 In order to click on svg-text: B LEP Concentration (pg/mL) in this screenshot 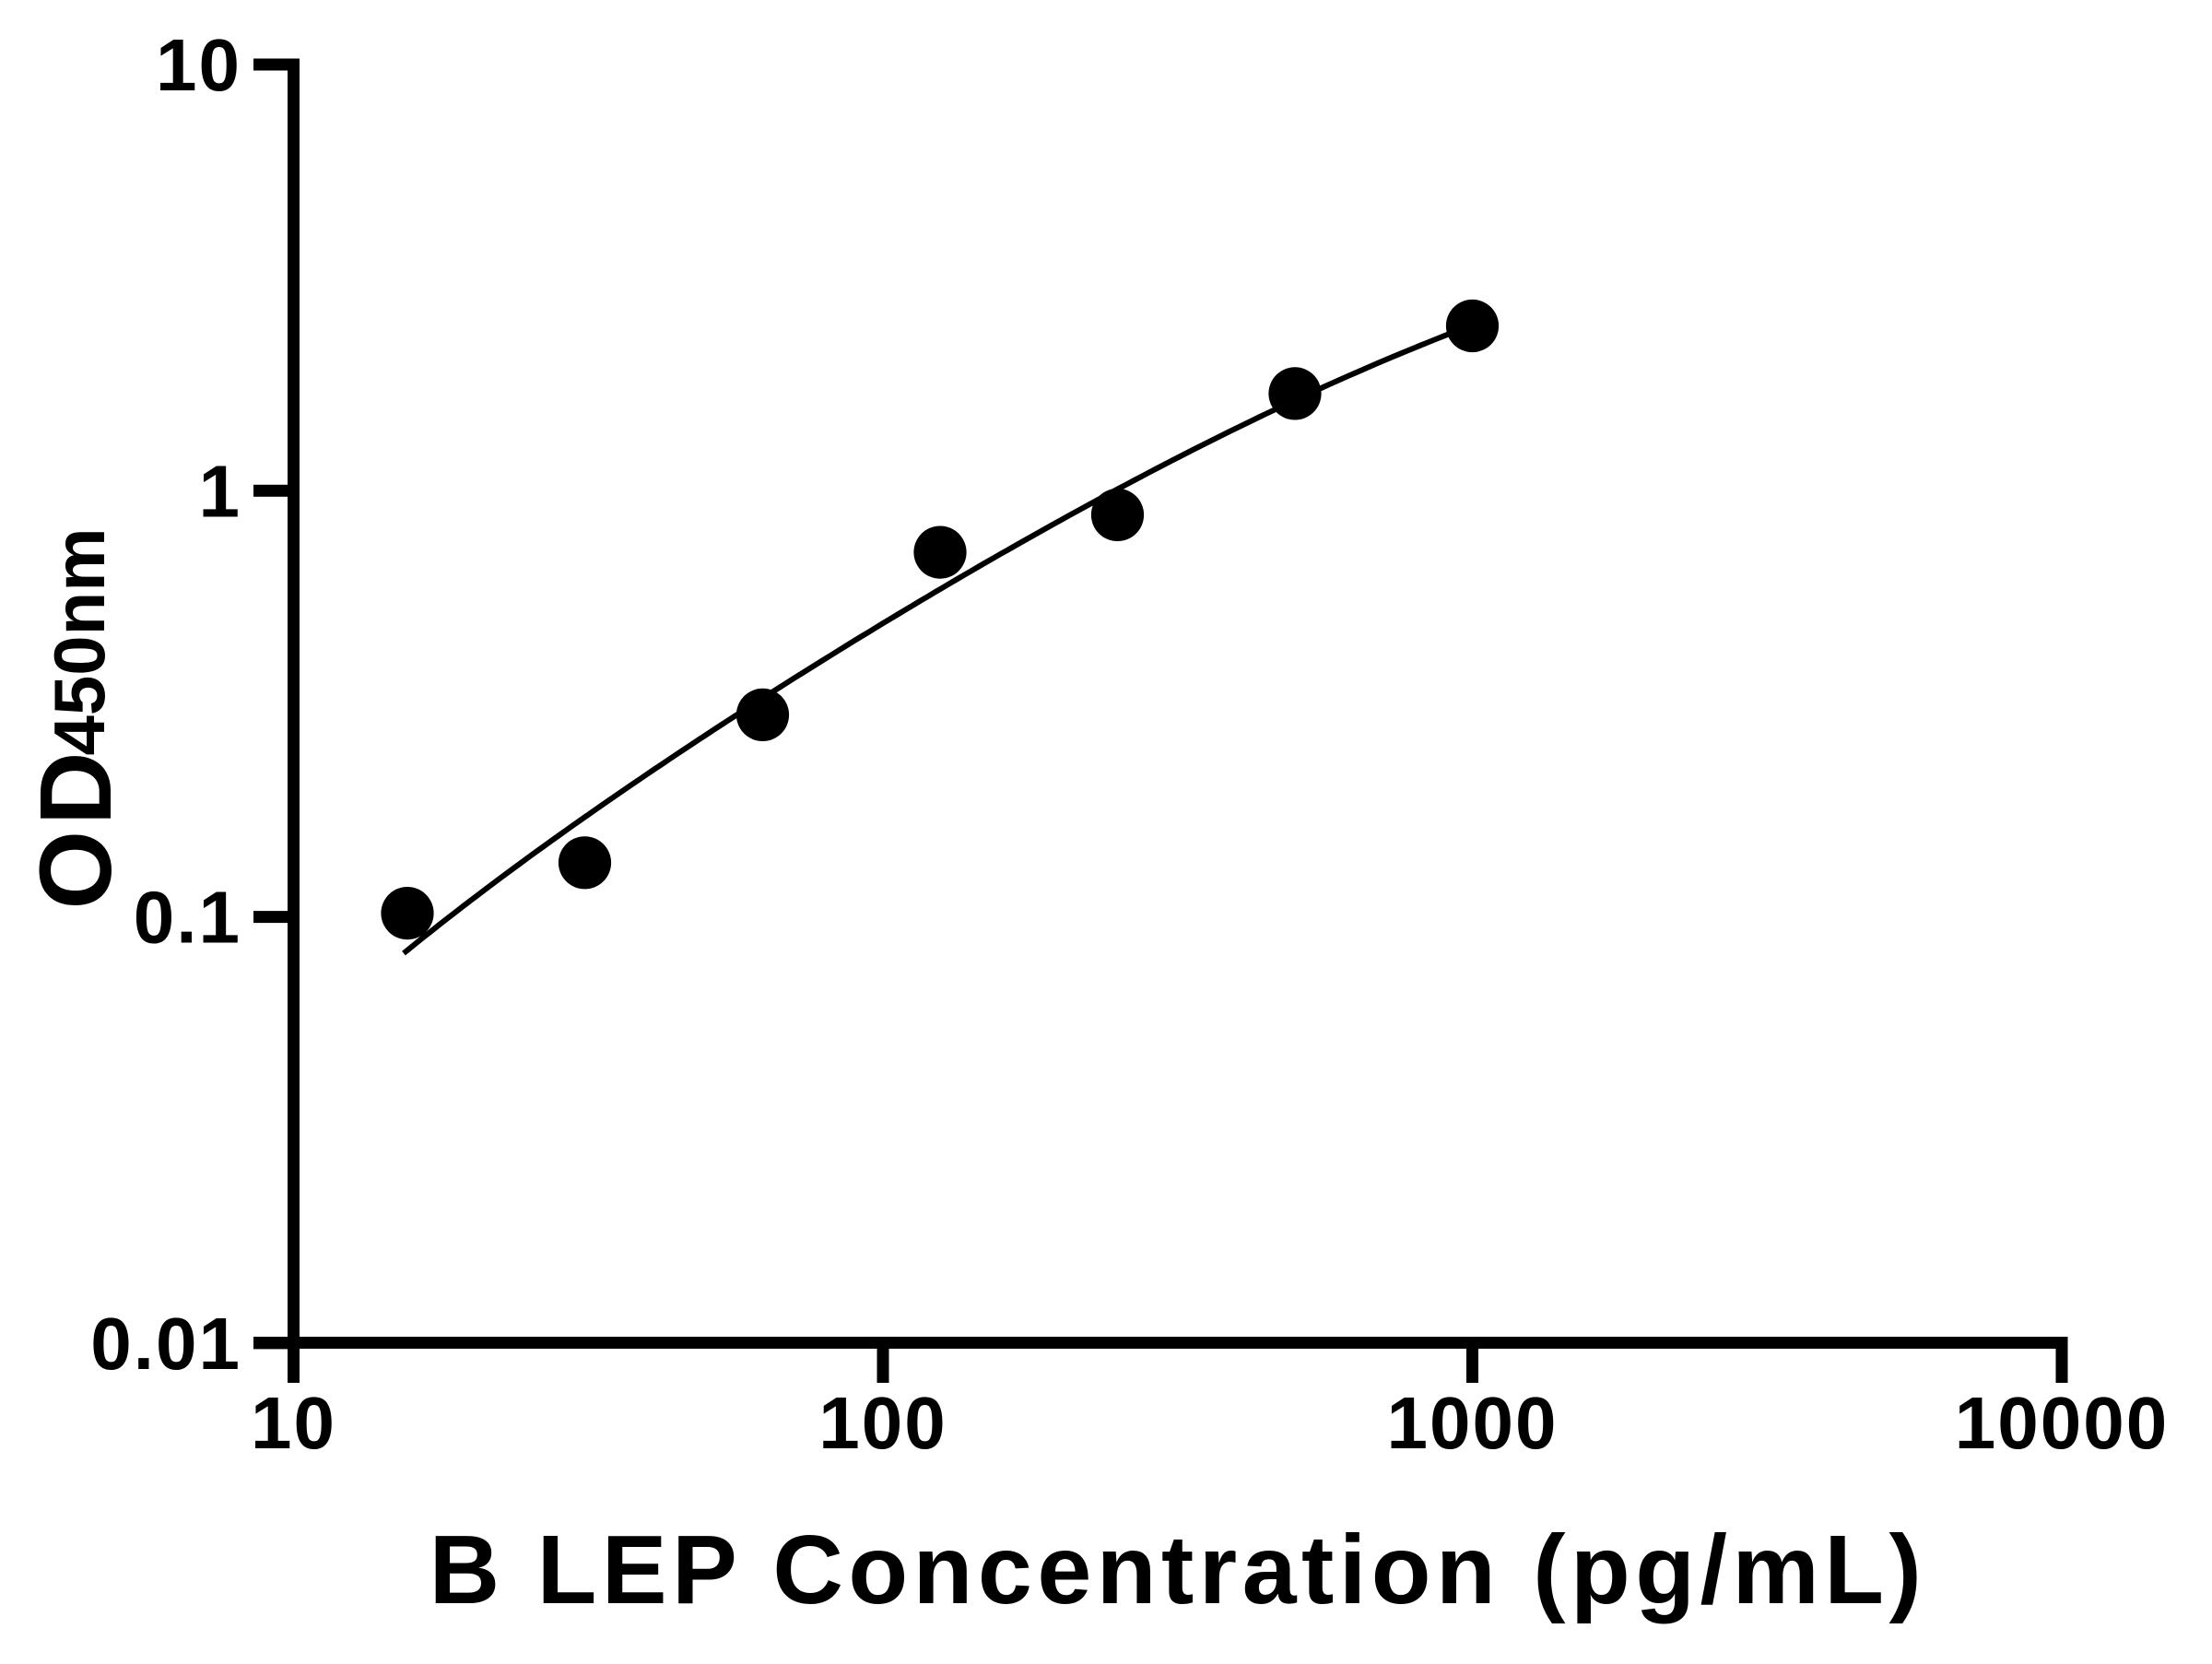, I will do `click(1178, 1570)`.